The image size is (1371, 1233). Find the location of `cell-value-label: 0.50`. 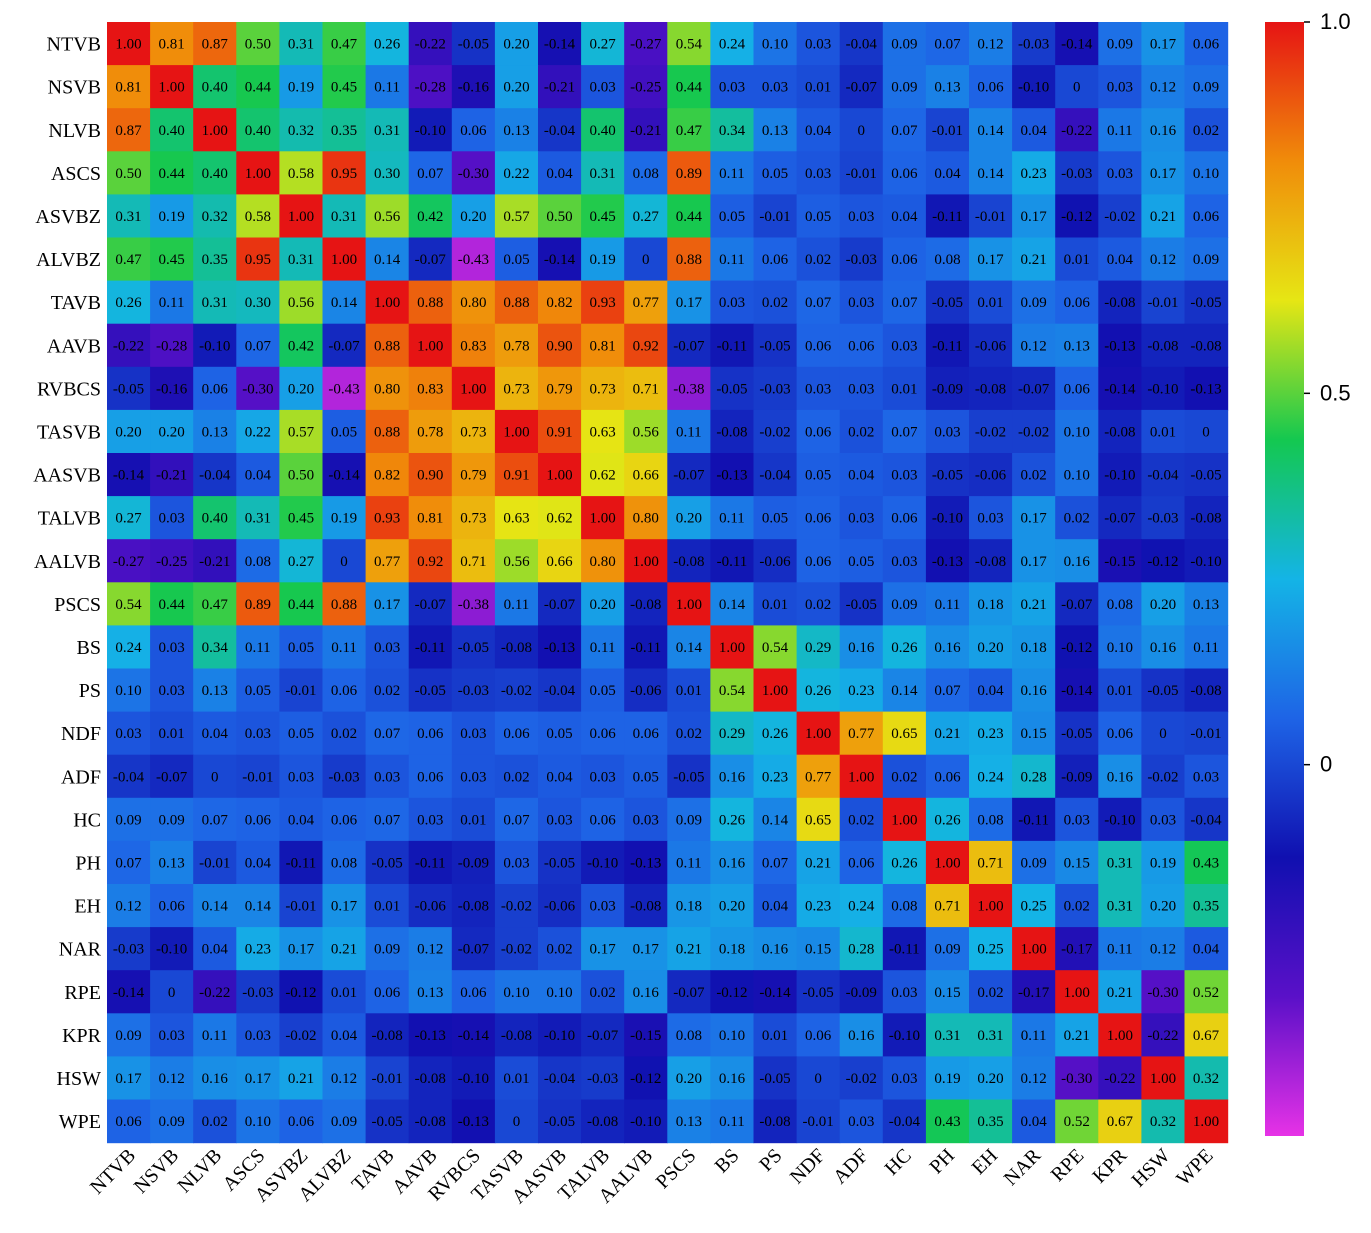

cell-value-label: 0.50 is located at coordinates (258, 45).